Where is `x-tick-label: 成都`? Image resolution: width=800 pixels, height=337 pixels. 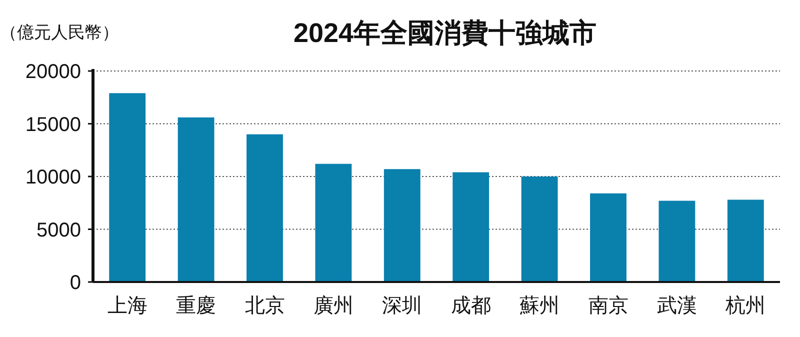 x-tick-label: 成都 is located at coordinates (470, 306).